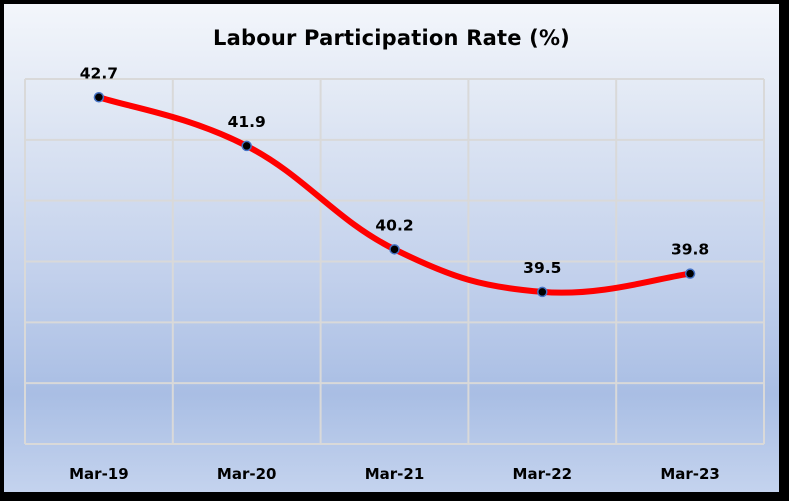 Image resolution: width=789 pixels, height=501 pixels. What do you see at coordinates (690, 250) in the screenshot?
I see `data-label: 39.8` at bounding box center [690, 250].